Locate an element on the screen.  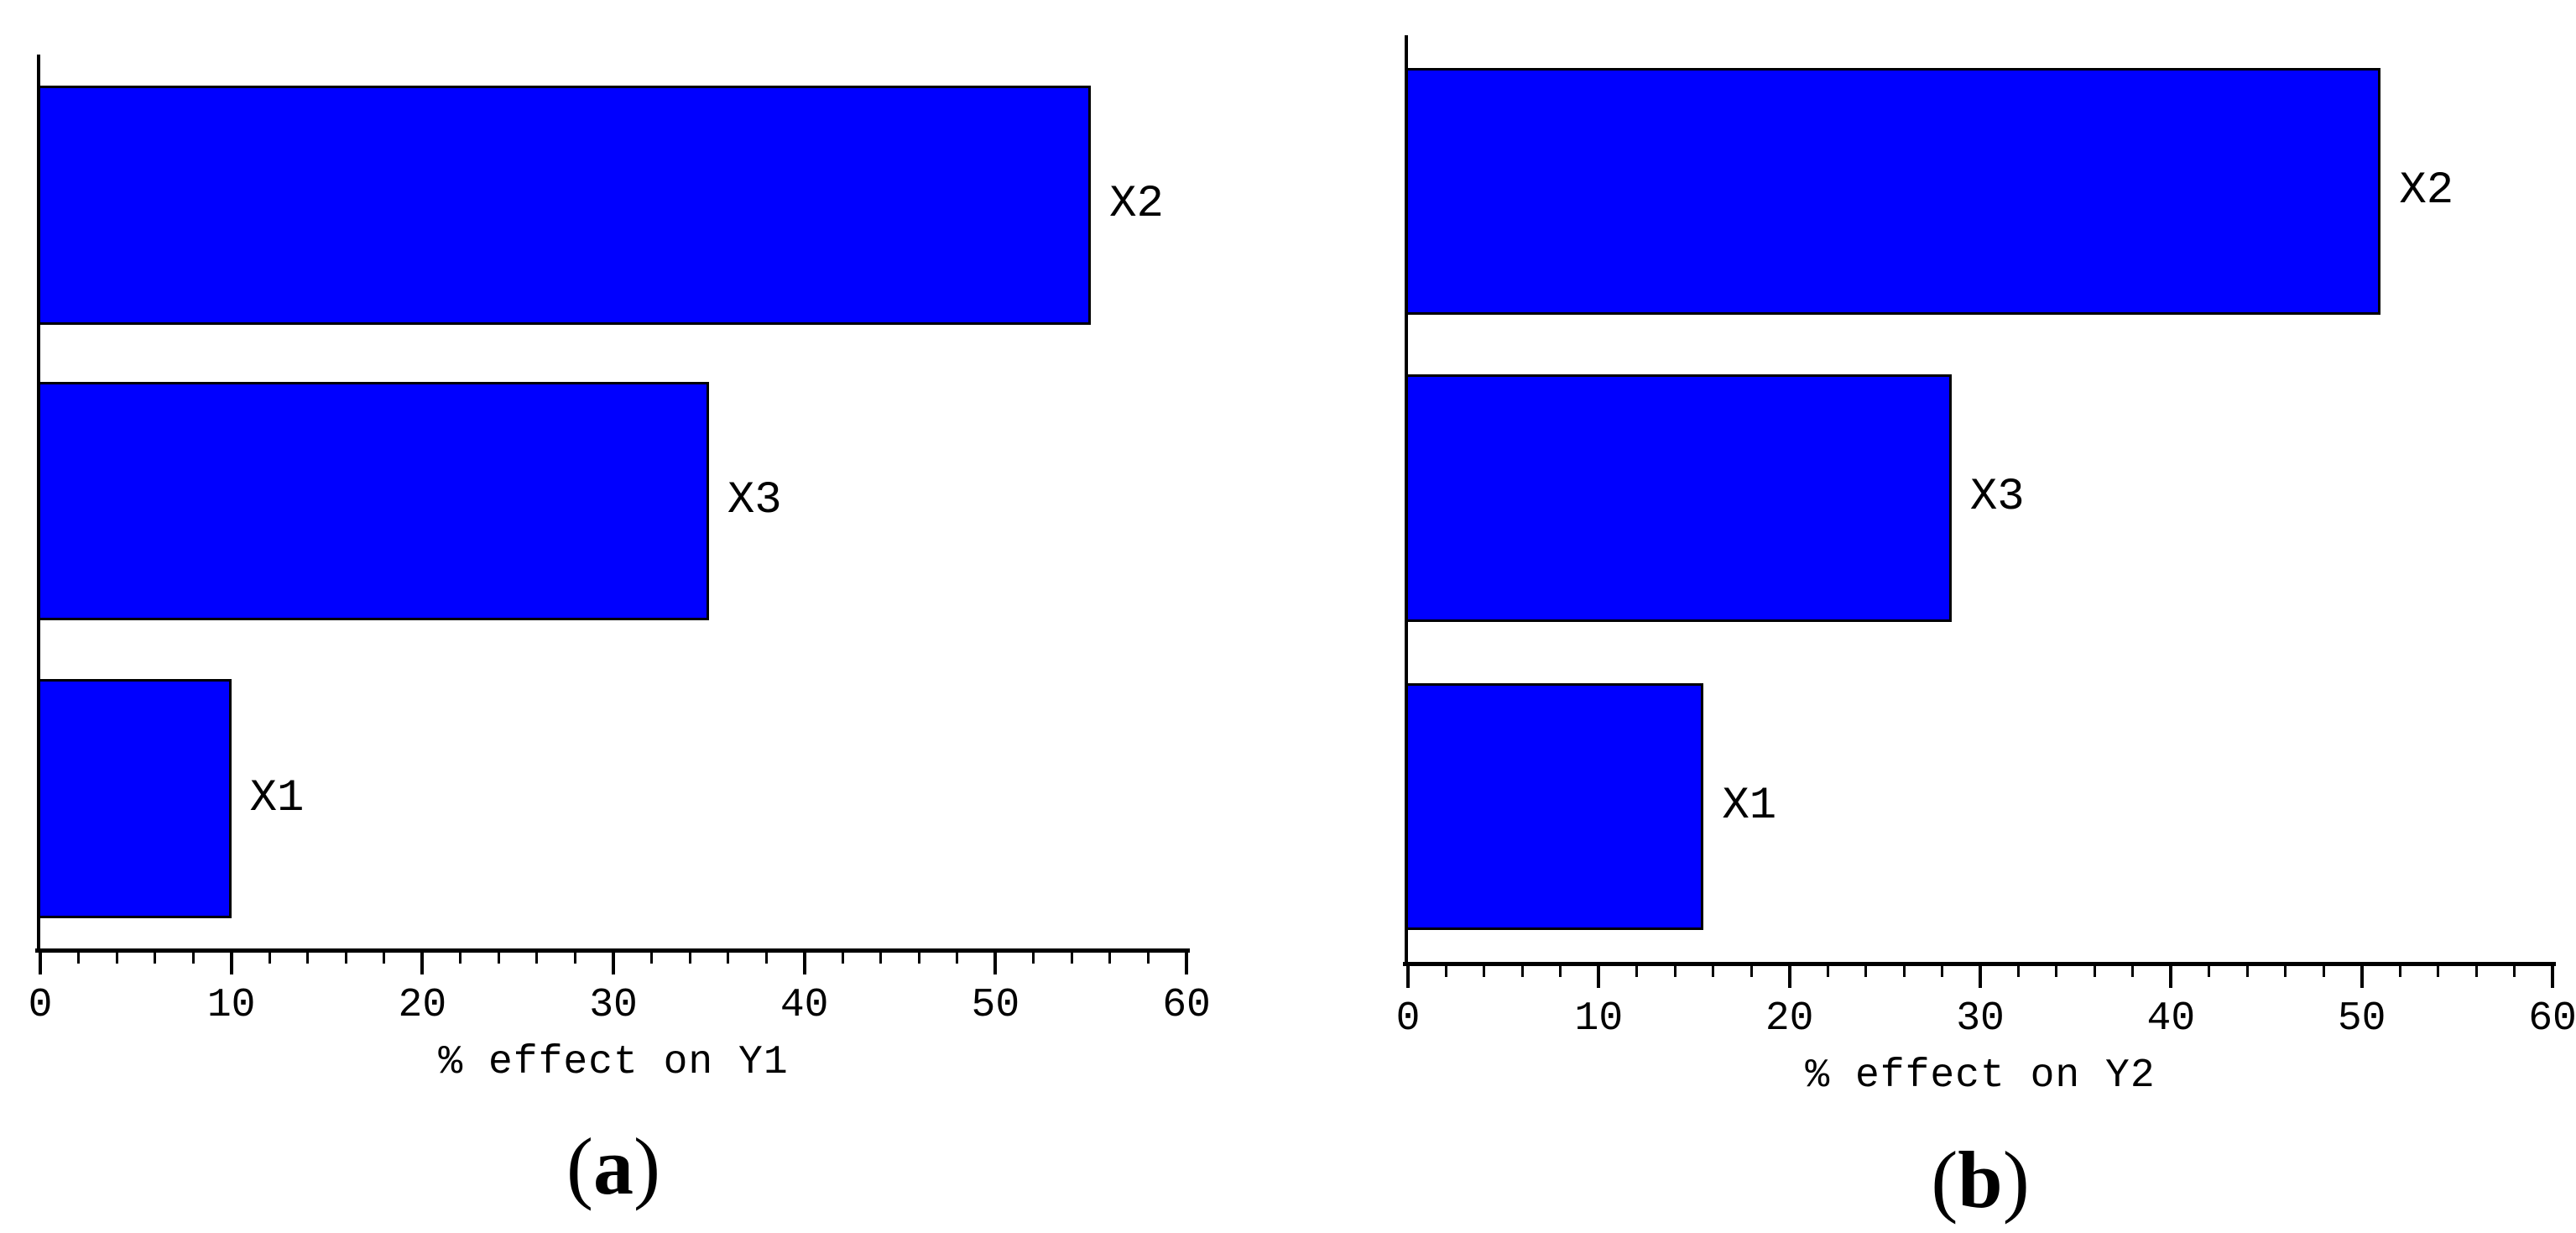
caption-b: (b) is located at coordinates (1980, 1180).